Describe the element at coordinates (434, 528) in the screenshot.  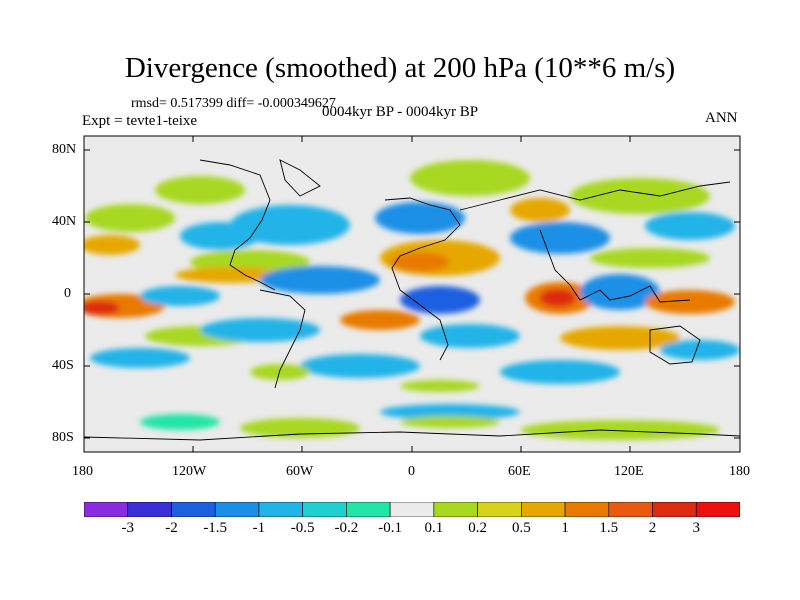
I see `colorbar-label: 0.1` at that location.